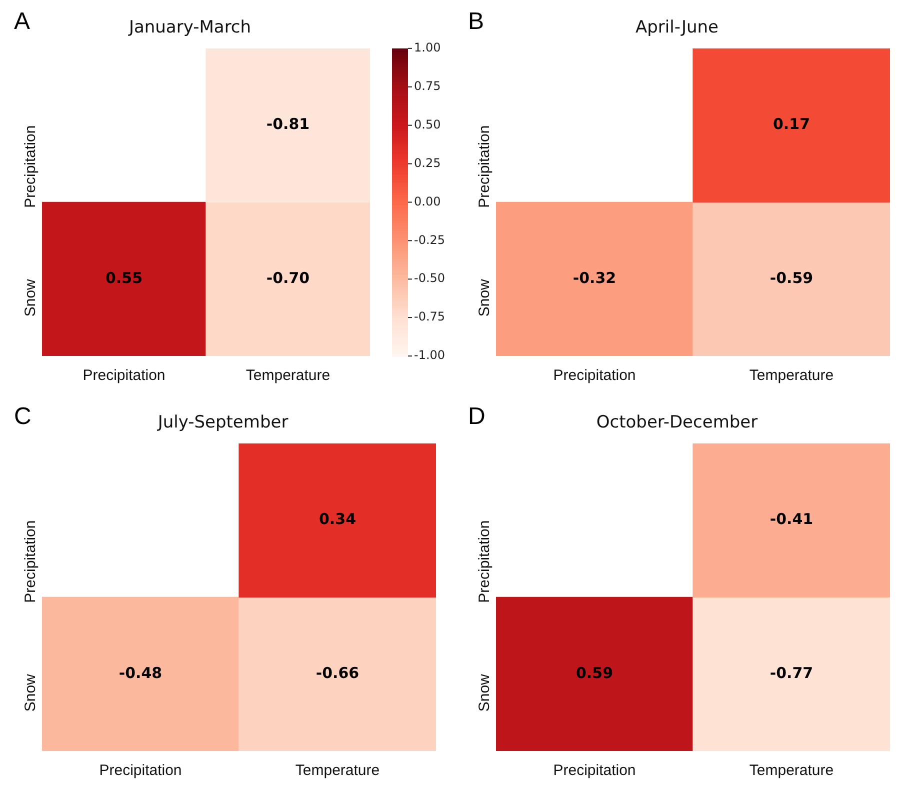  Describe the element at coordinates (430, 317) in the screenshot. I see `color-bar-label: -0.75` at that location.